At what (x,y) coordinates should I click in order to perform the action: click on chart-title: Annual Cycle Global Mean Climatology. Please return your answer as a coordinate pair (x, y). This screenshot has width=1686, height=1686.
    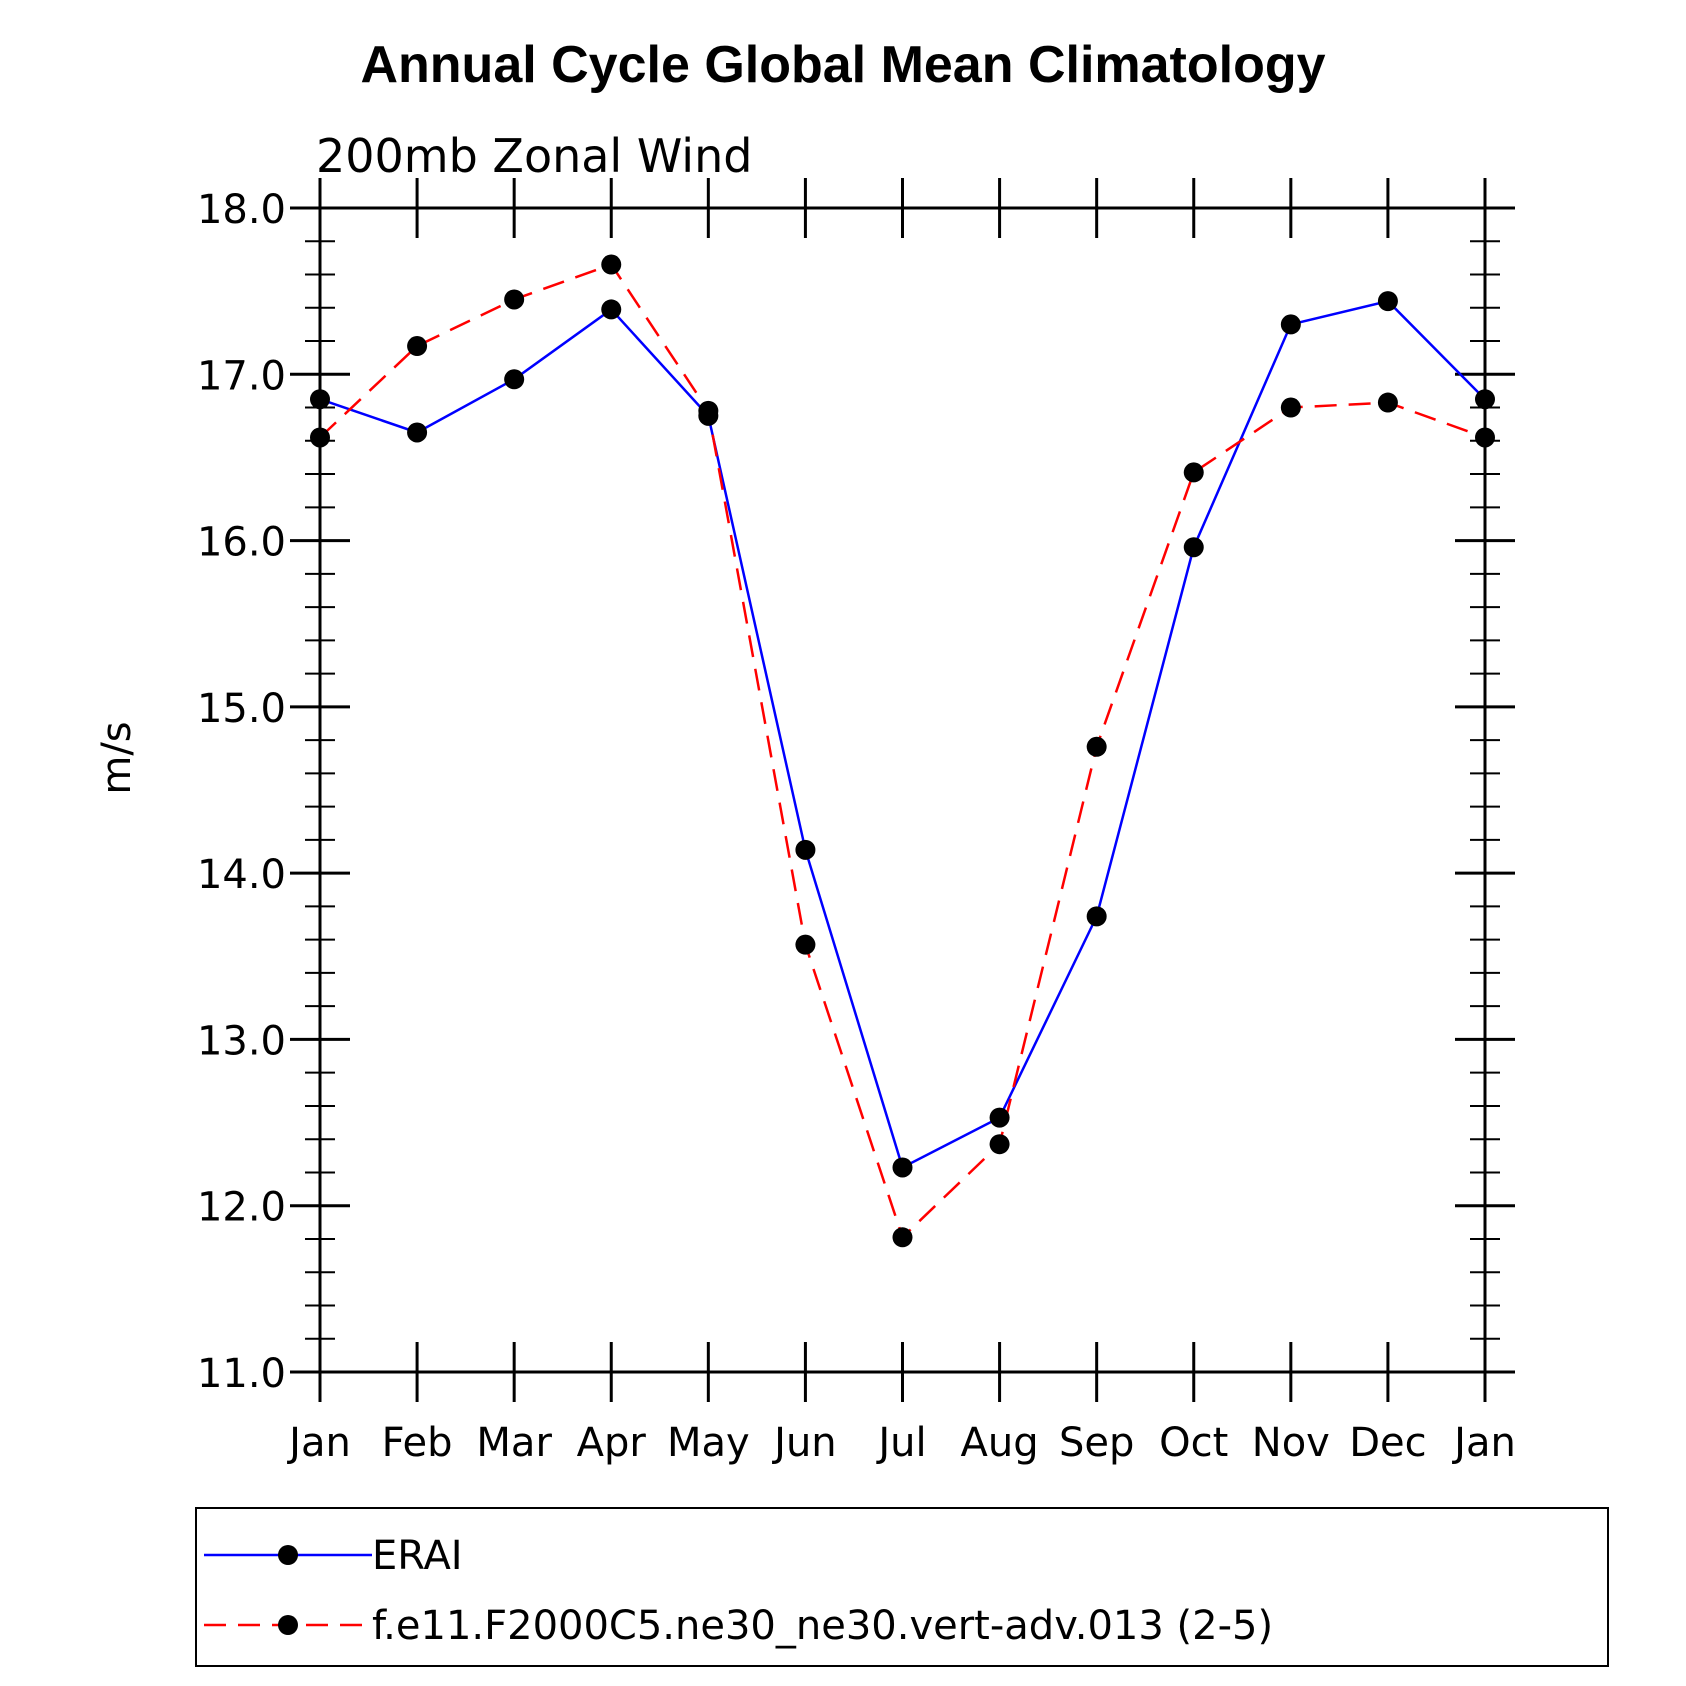
    Looking at the image, I should click on (842, 65).